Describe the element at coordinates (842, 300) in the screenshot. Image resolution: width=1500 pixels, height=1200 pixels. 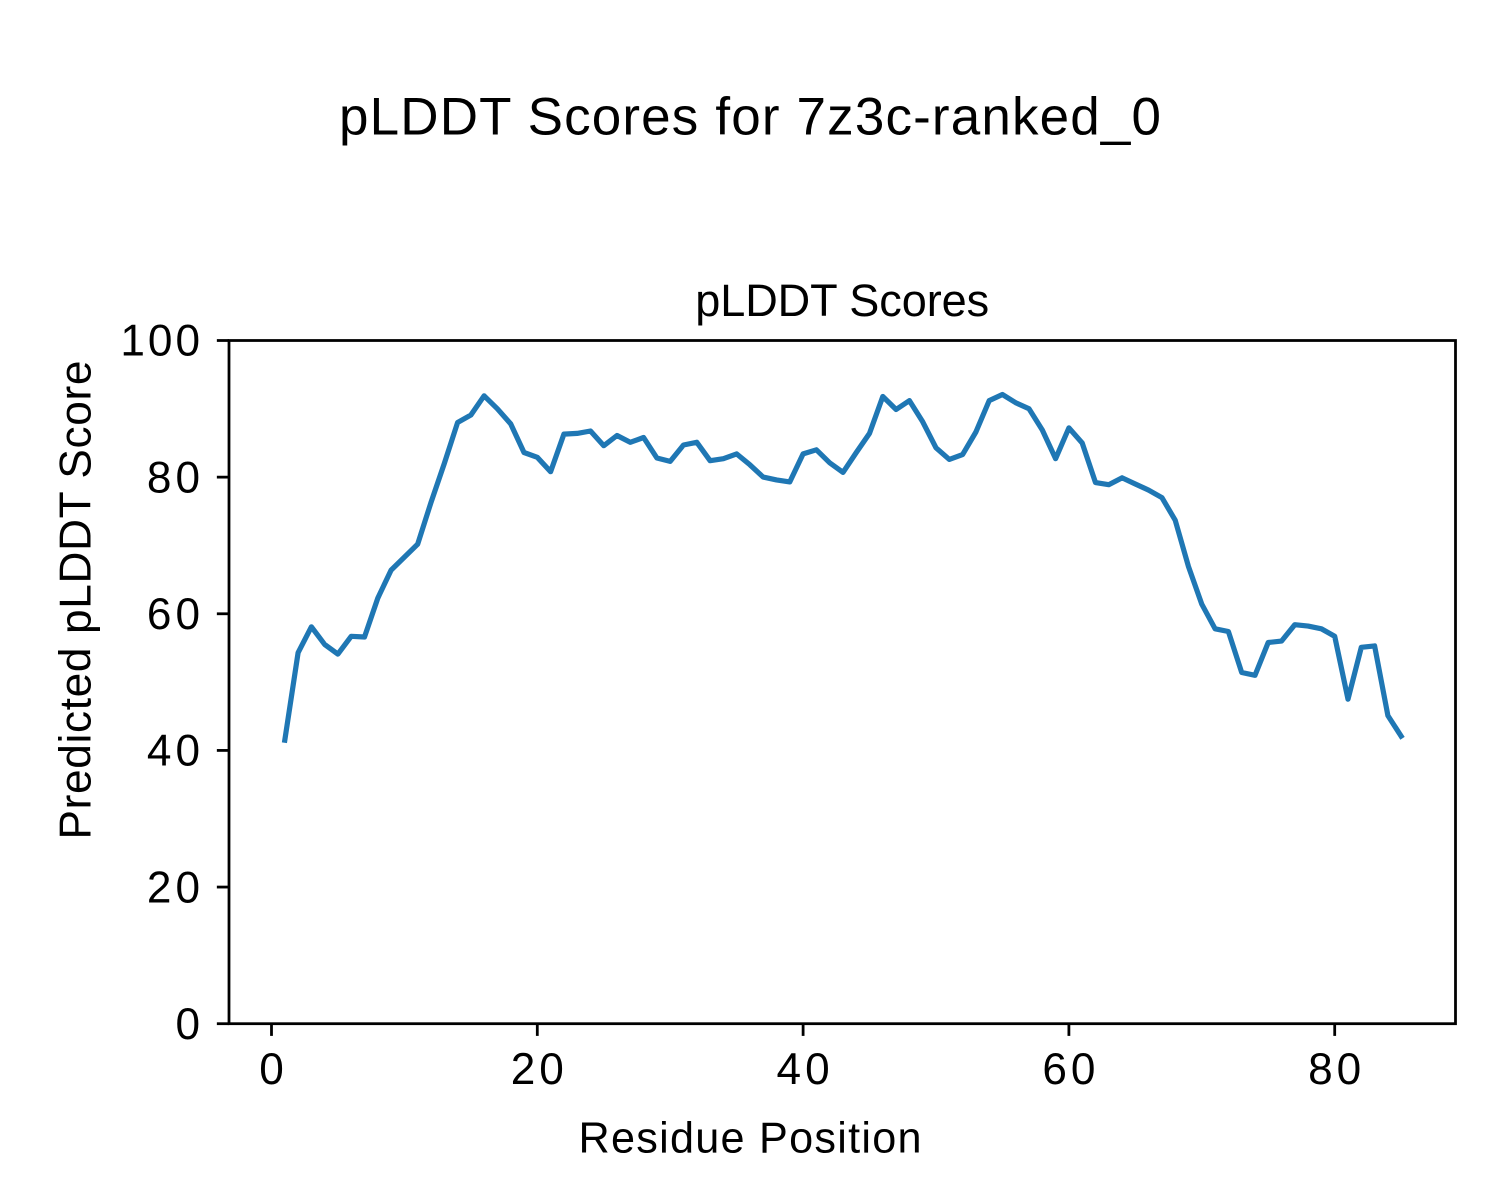
I see `svg-text: pLDDT Scores` at that location.